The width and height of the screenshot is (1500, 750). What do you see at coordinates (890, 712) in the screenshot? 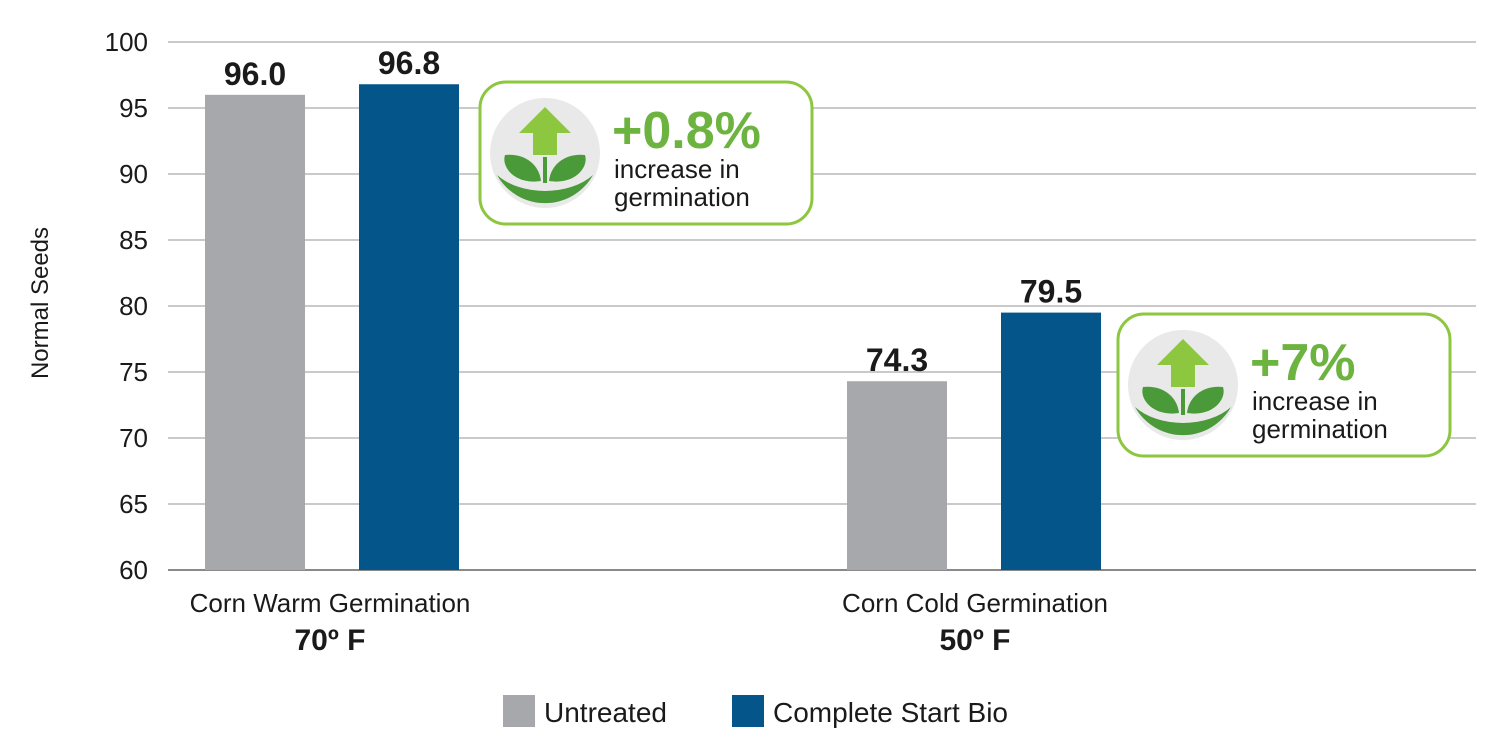
I see `legend-label-treated: Complete Start Bio` at bounding box center [890, 712].